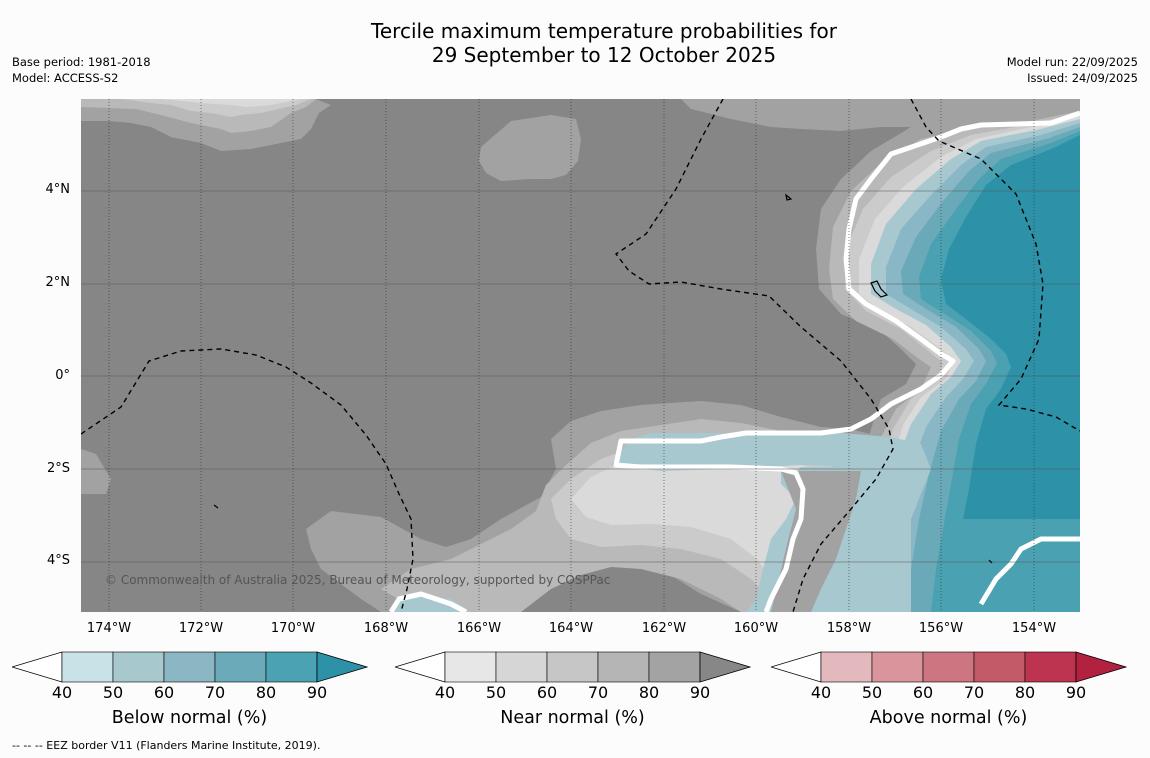 This screenshot has width=1150, height=758. Describe the element at coordinates (879, 289) in the screenshot. I see `island-kiritimati` at that location.